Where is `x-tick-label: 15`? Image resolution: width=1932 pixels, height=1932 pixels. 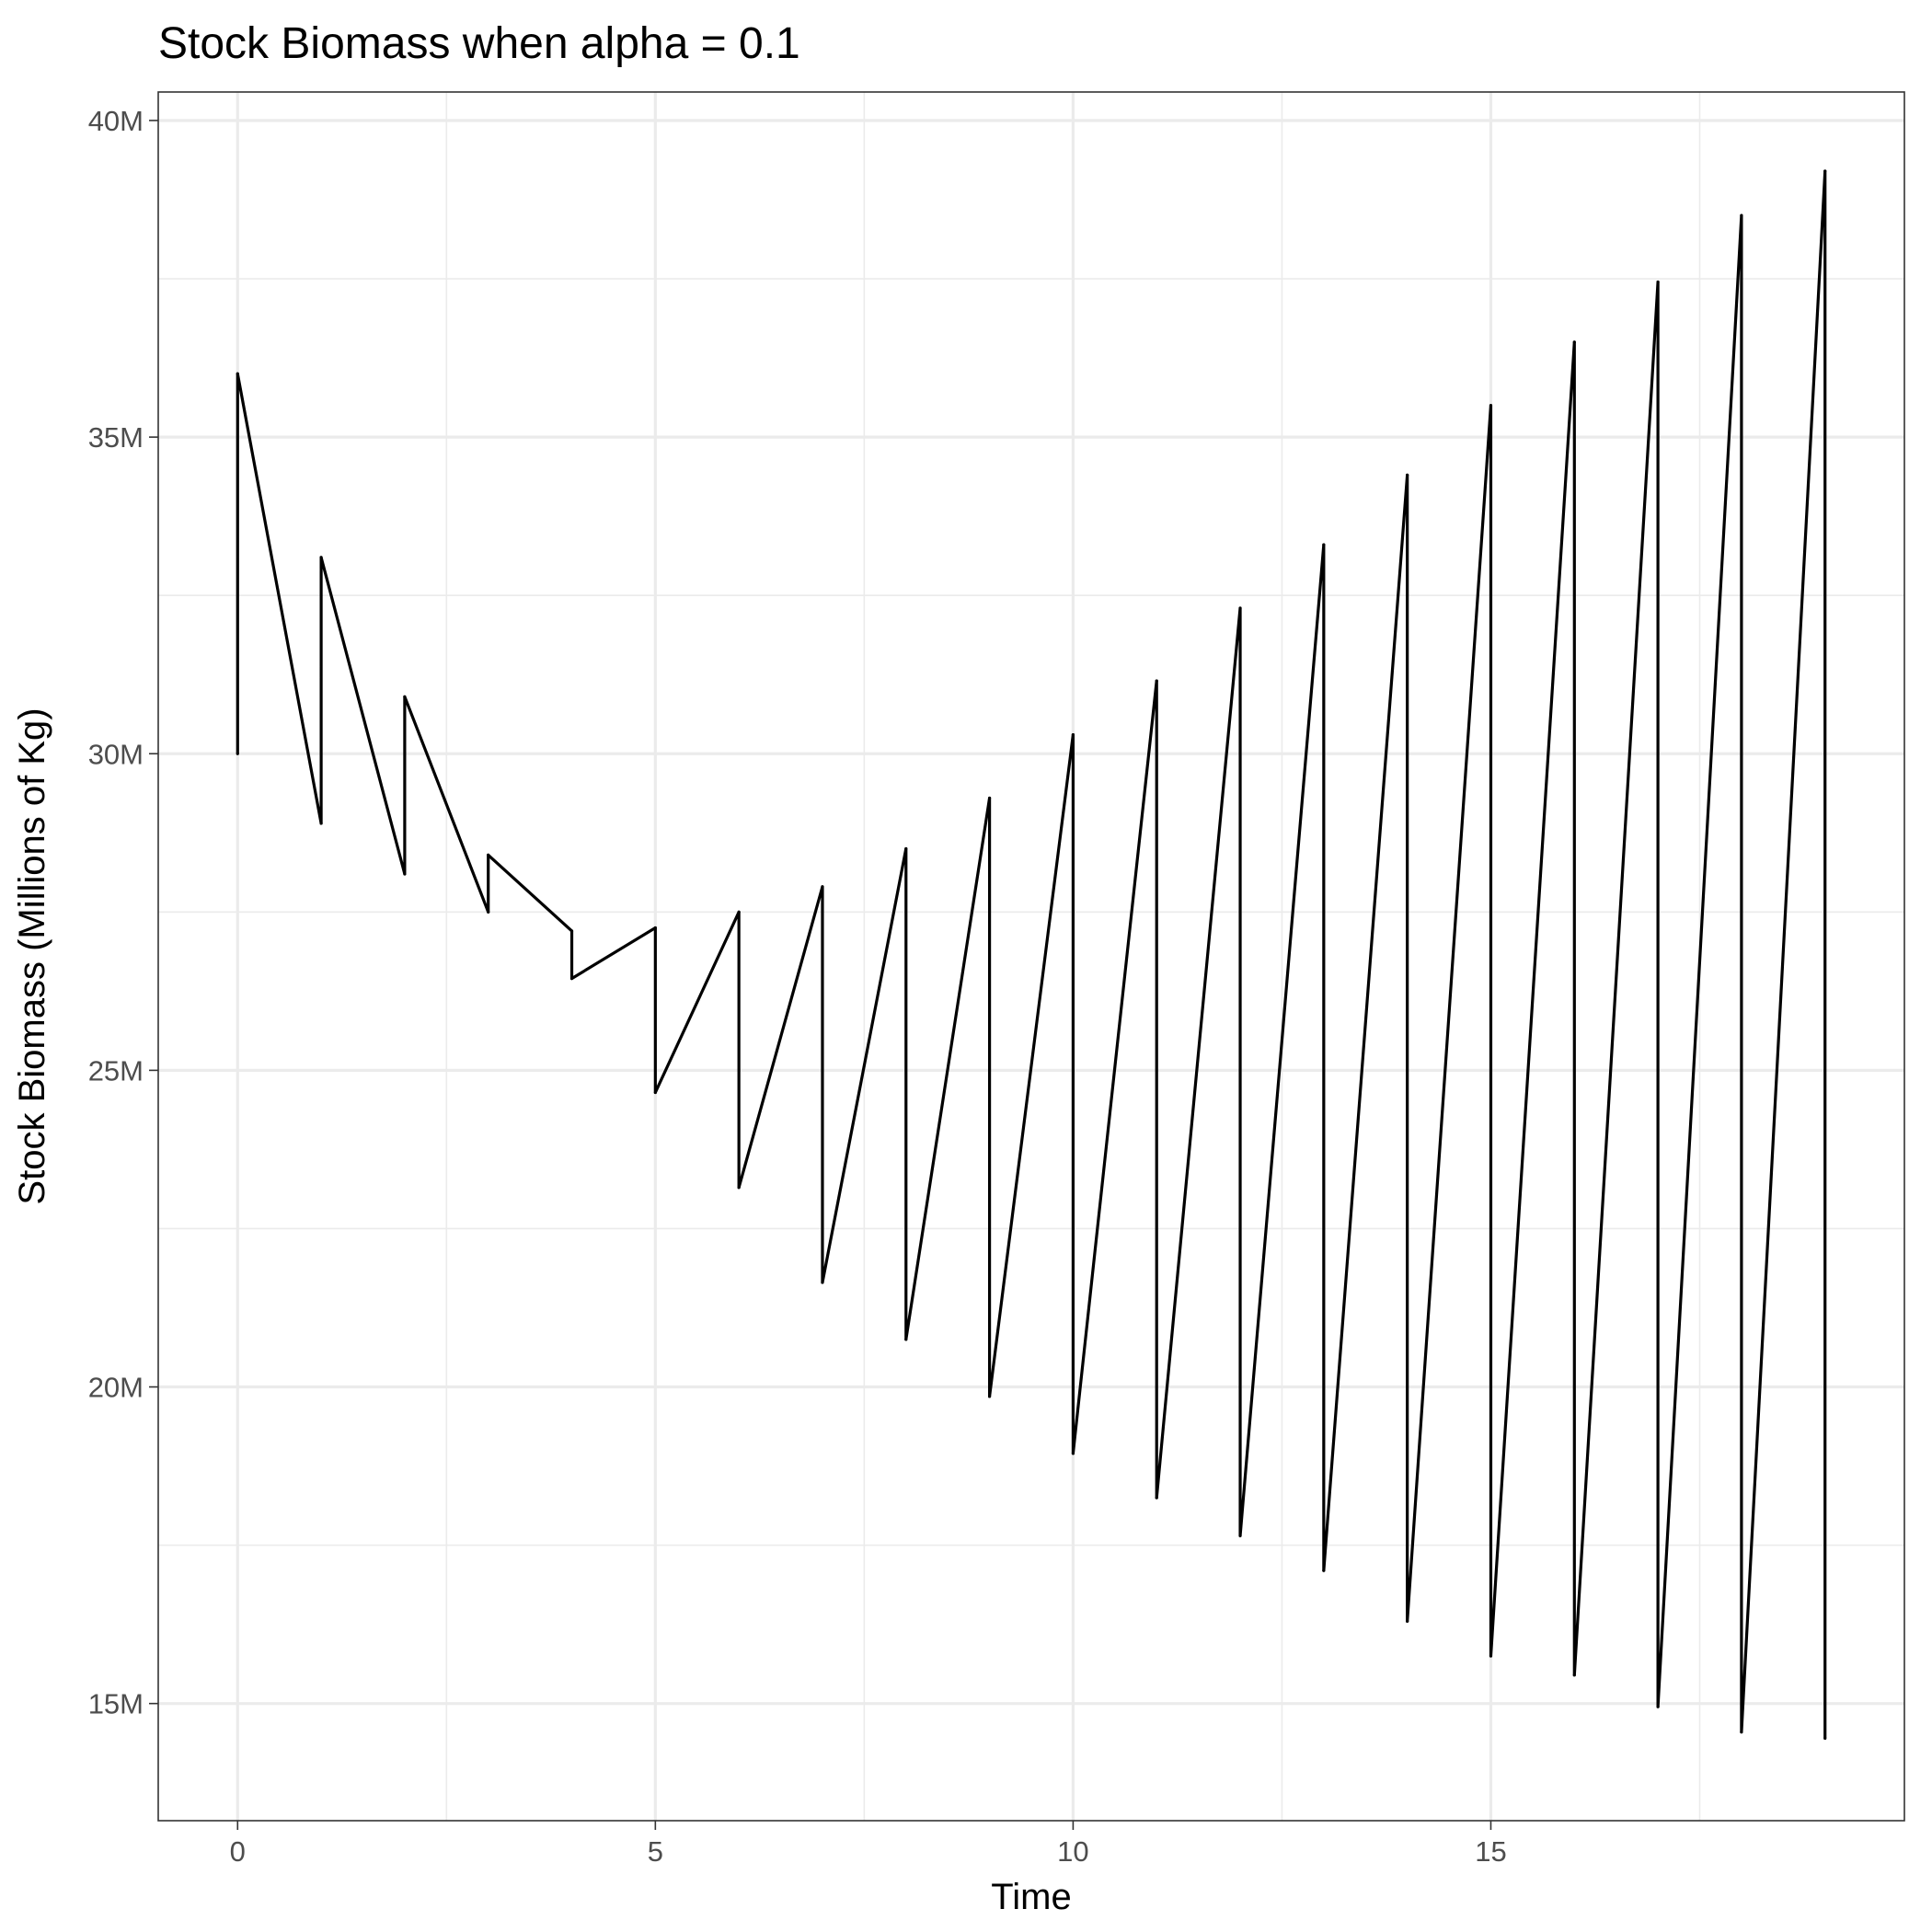
x-tick-label: 15 is located at coordinates (1490, 1851).